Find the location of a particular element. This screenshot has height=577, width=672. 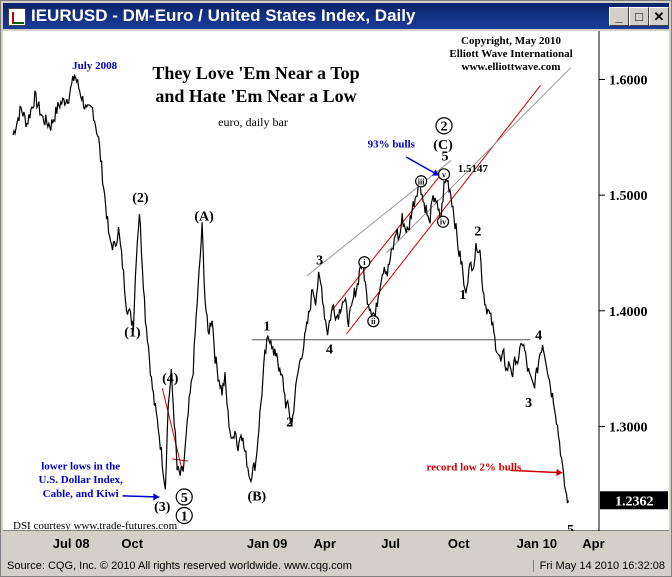

circled-wave-label: ii is located at coordinates (373, 321).